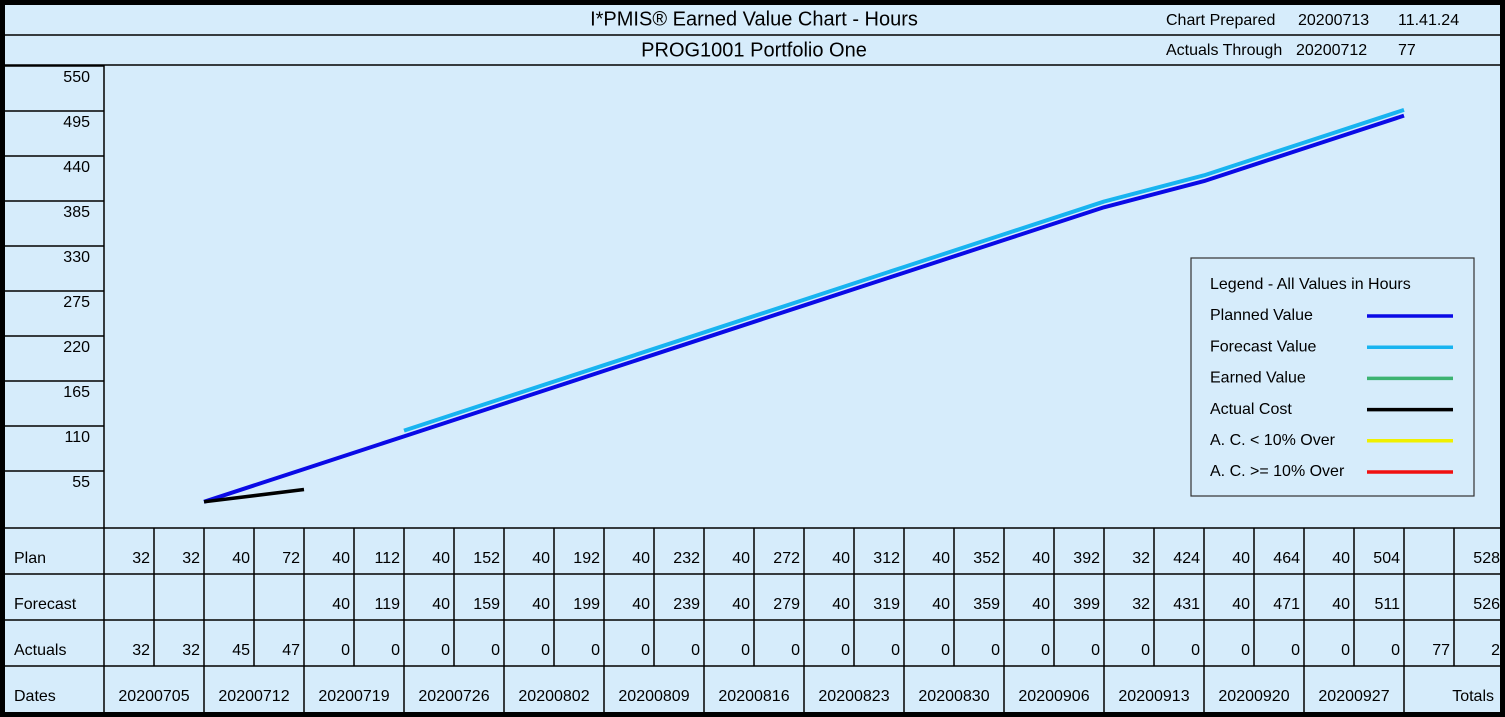 This screenshot has width=1505, height=717. I want to click on date: 20200830, so click(953, 696).